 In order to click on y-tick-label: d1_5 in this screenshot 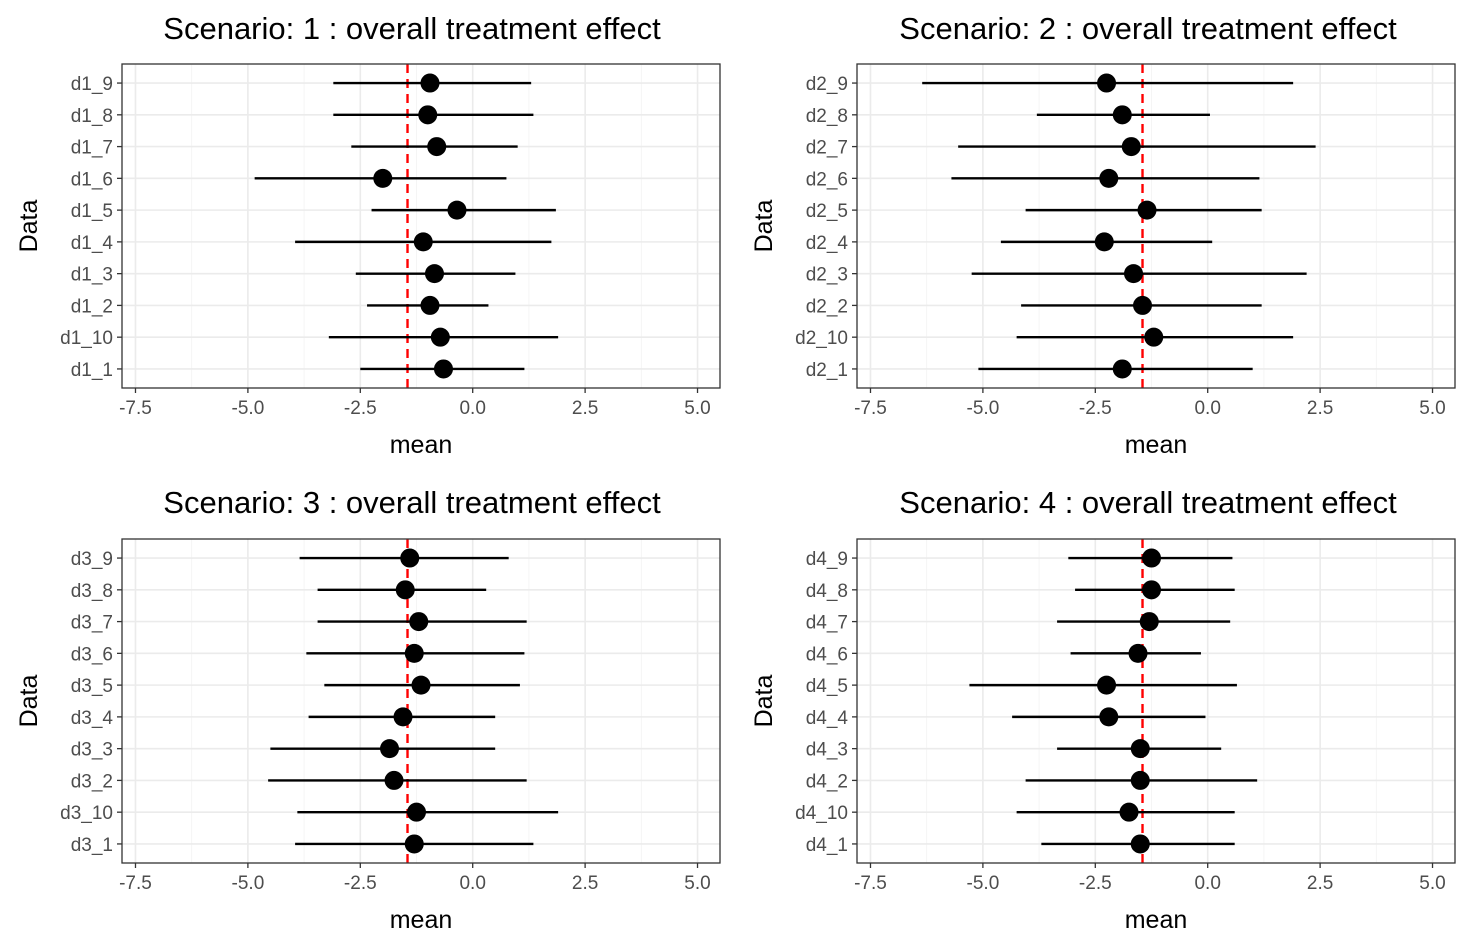, I will do `click(92, 211)`.